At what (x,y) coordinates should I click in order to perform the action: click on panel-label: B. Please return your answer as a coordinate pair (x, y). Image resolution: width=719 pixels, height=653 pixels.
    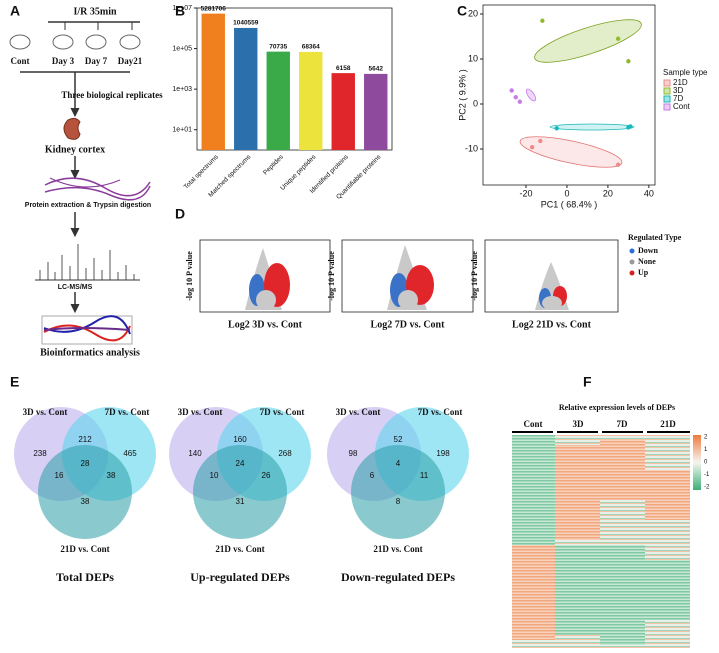
    Looking at the image, I should click on (180, 11).